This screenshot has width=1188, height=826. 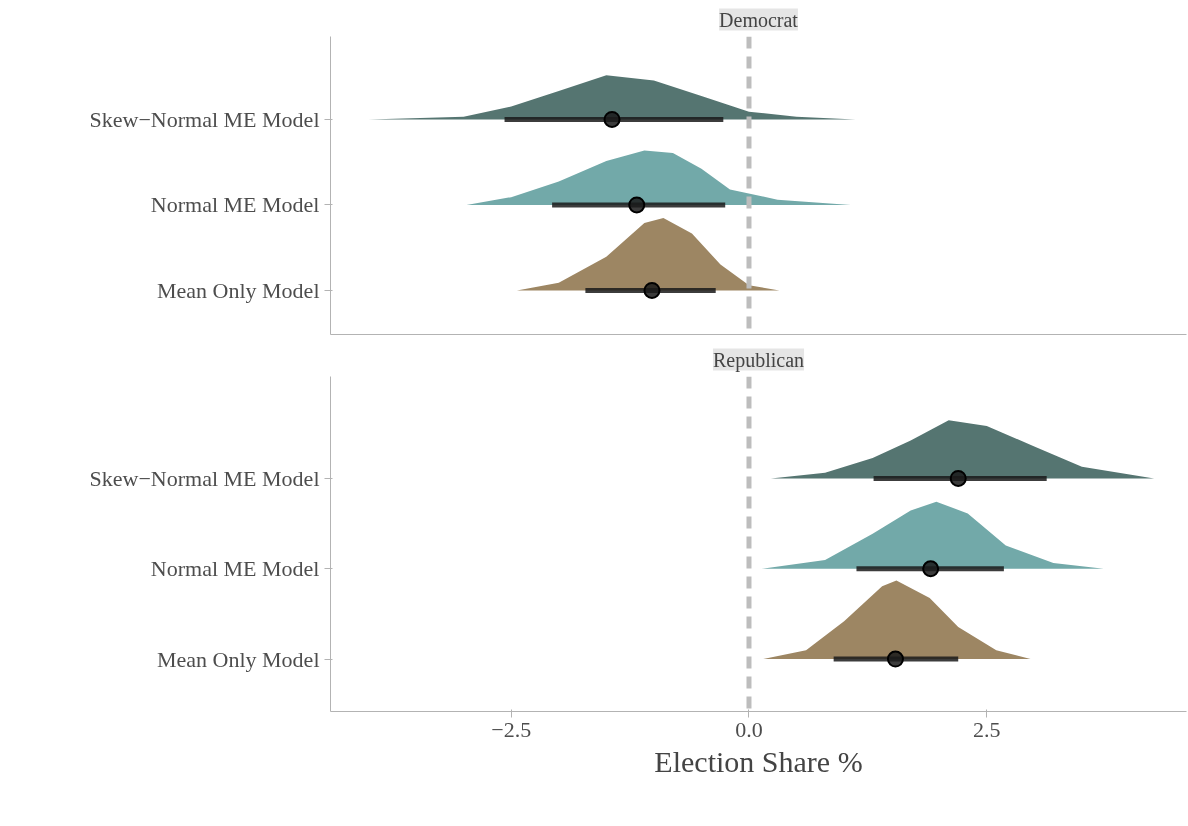 What do you see at coordinates (759, 19) in the screenshot?
I see `chart-title: Democrat` at bounding box center [759, 19].